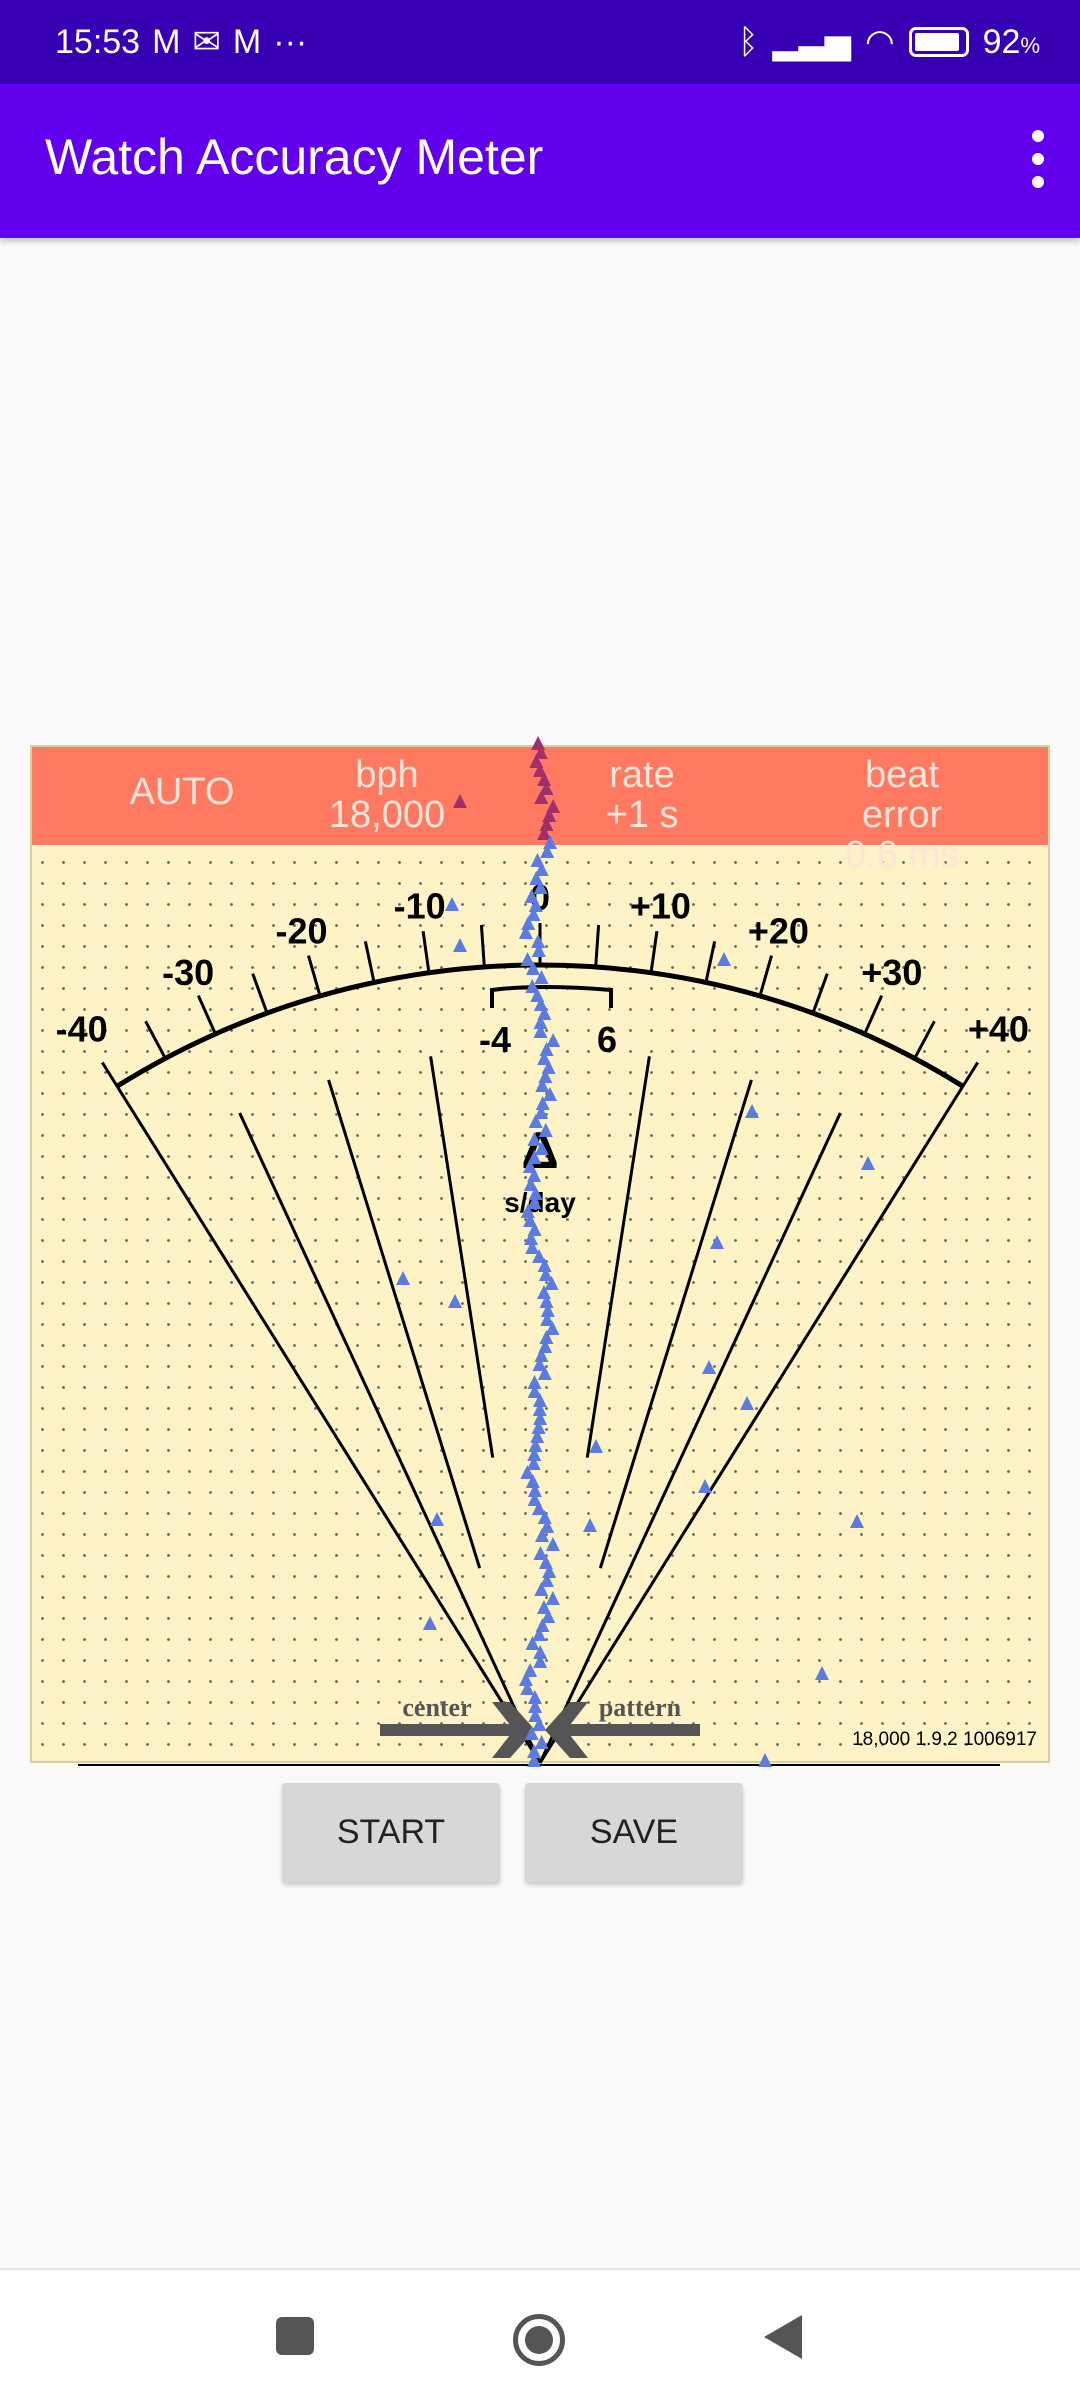 The image size is (1080, 2400). Describe the element at coordinates (783, 2337) in the screenshot. I see `back-button` at that location.